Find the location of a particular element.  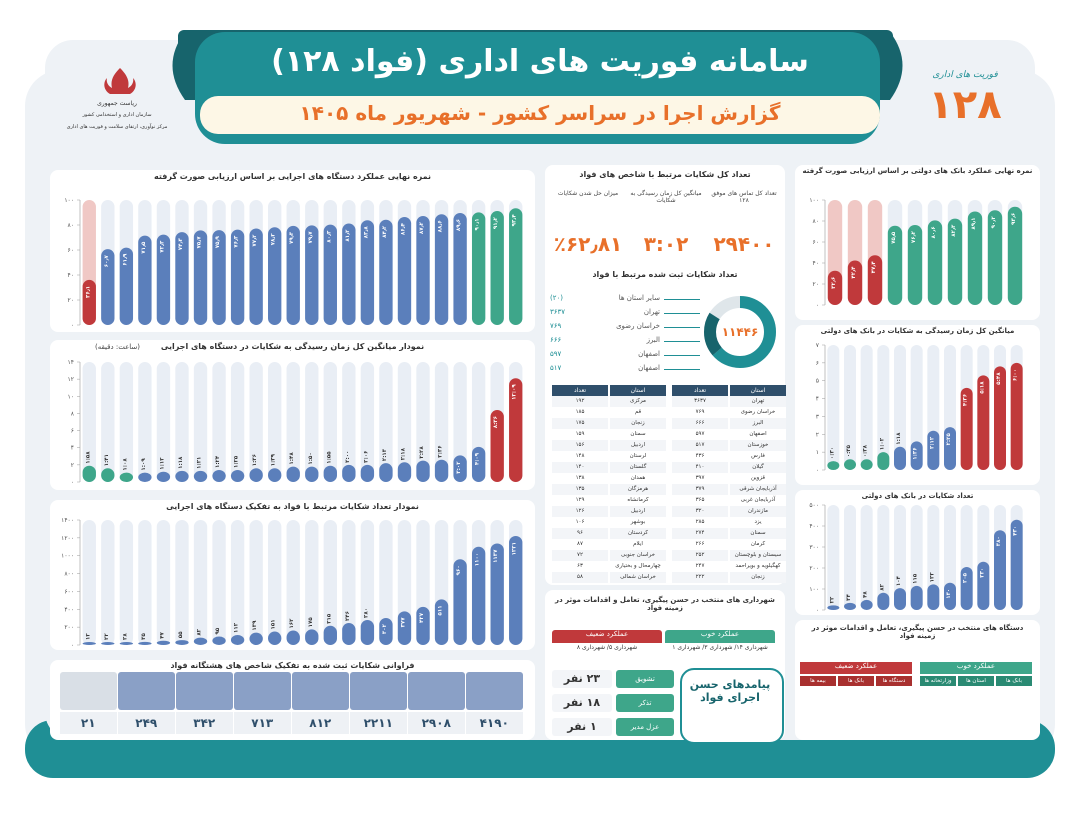

bar-value-label: ۴۲٫۴ is located at coordinates (854, 272).